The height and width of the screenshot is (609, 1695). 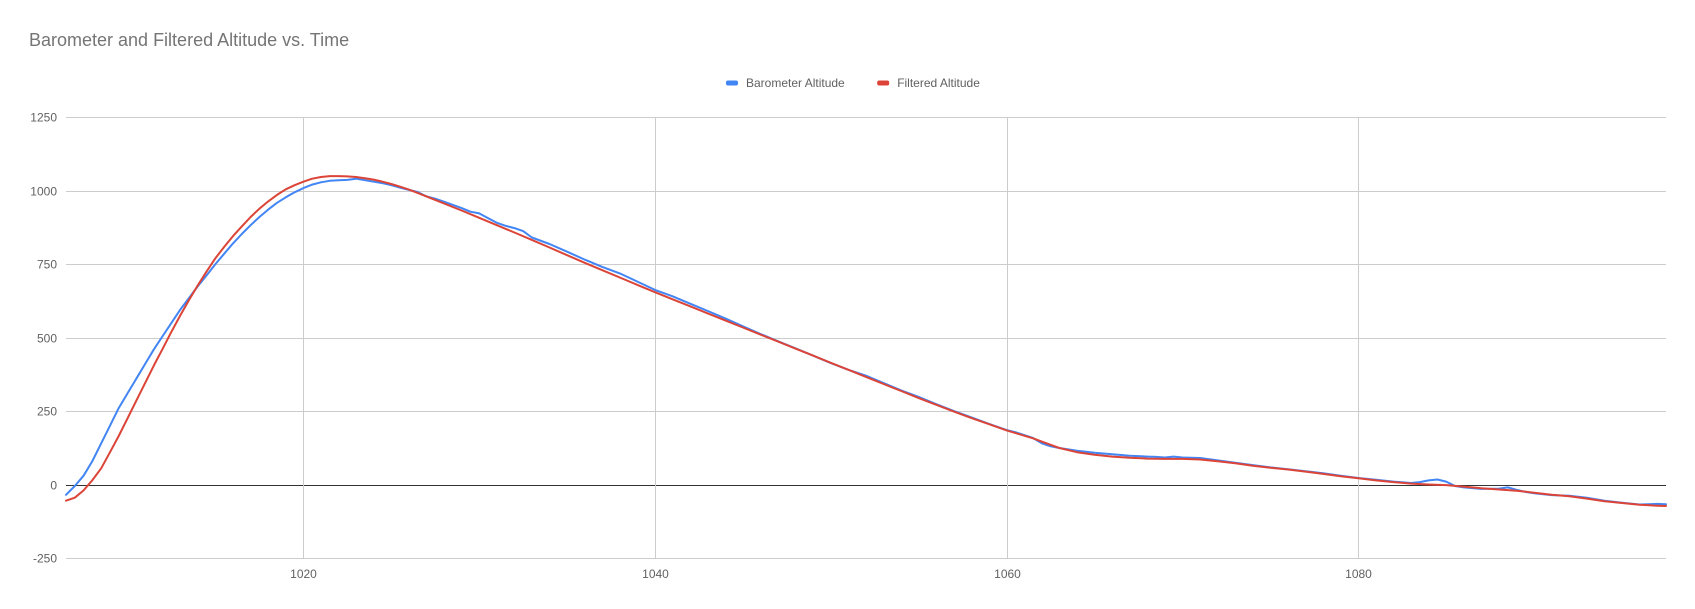 I want to click on y-tick-label: 250, so click(x=47, y=412).